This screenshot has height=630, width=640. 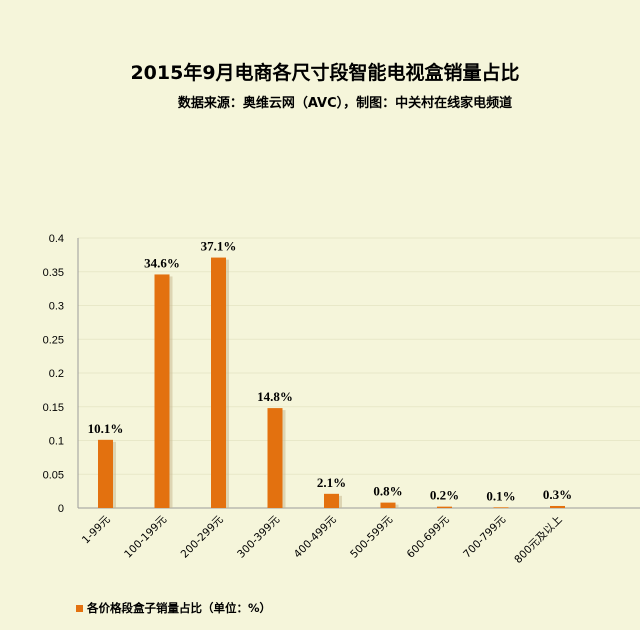 What do you see at coordinates (219, 246) in the screenshot?
I see `data-label: 37.1%` at bounding box center [219, 246].